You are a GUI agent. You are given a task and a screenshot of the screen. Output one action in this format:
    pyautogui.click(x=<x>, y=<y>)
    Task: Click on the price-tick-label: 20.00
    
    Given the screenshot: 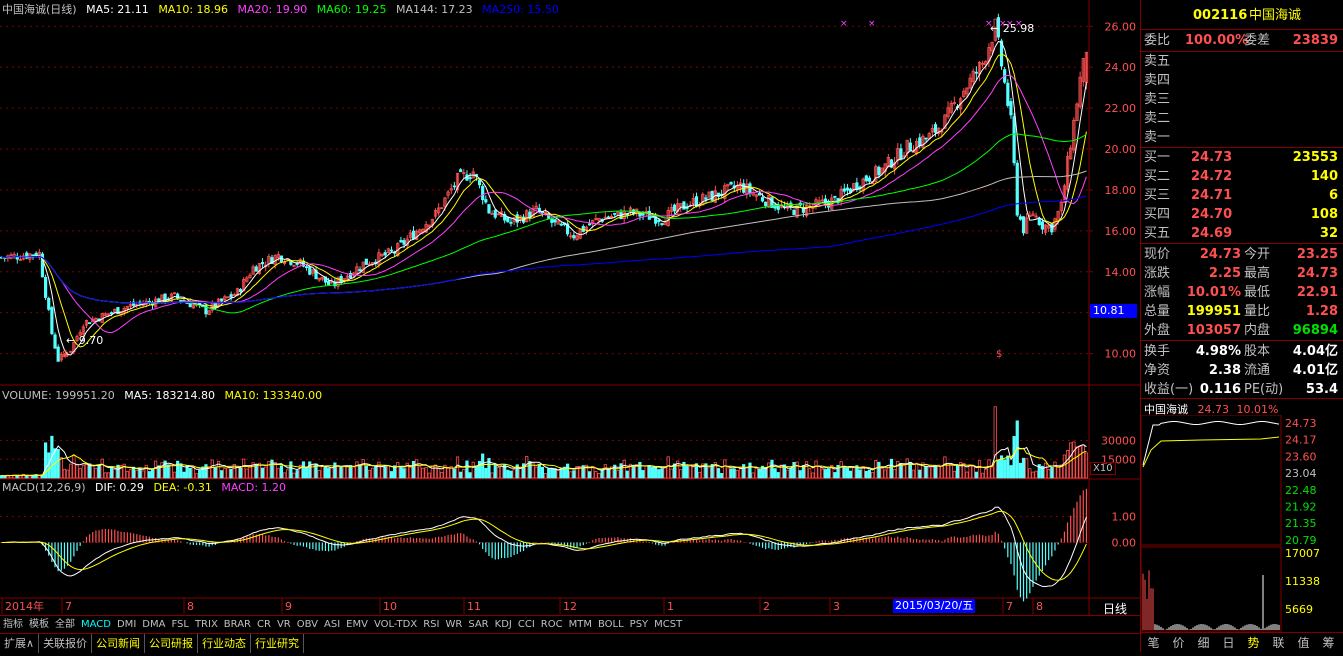 What is the action you would take?
    pyautogui.click(x=1121, y=149)
    